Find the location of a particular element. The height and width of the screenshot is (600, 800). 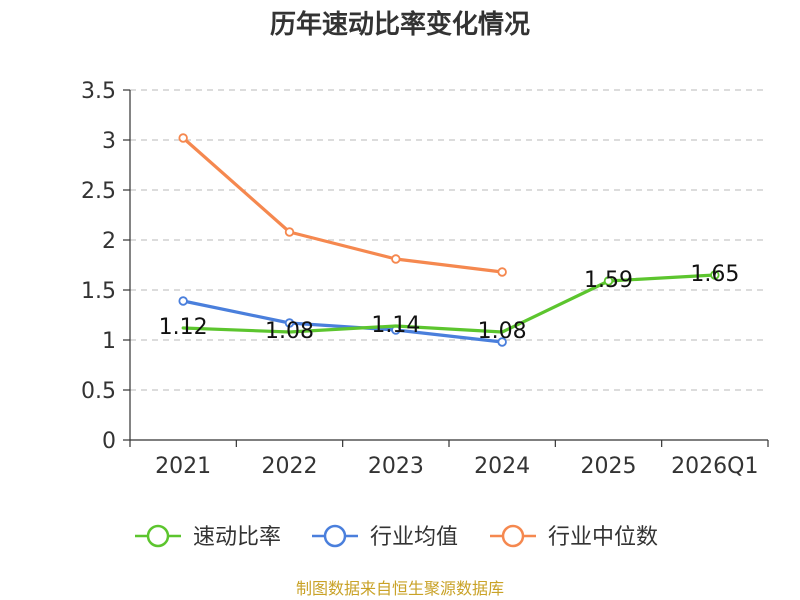

data-label: 1.14 is located at coordinates (395, 325).